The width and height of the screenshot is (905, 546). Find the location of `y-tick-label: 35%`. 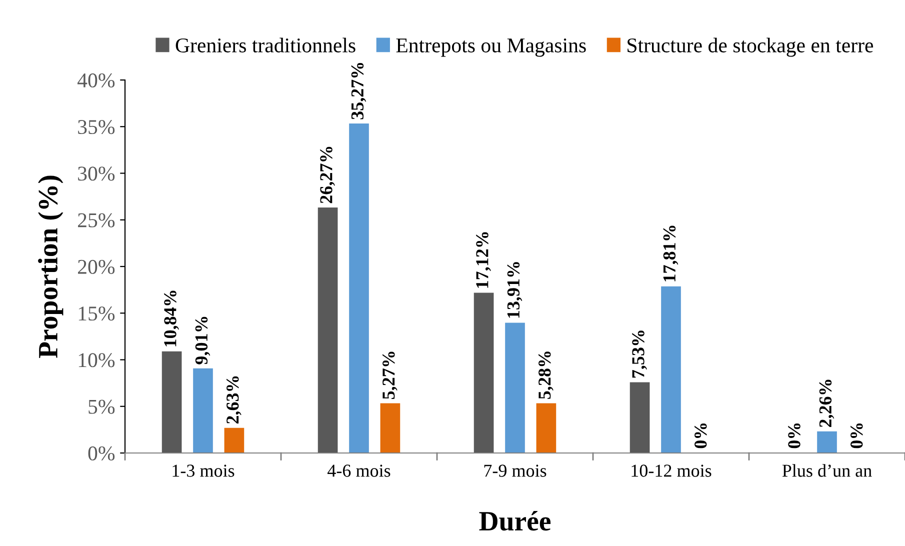

y-tick-label: 35% is located at coordinates (96, 127).